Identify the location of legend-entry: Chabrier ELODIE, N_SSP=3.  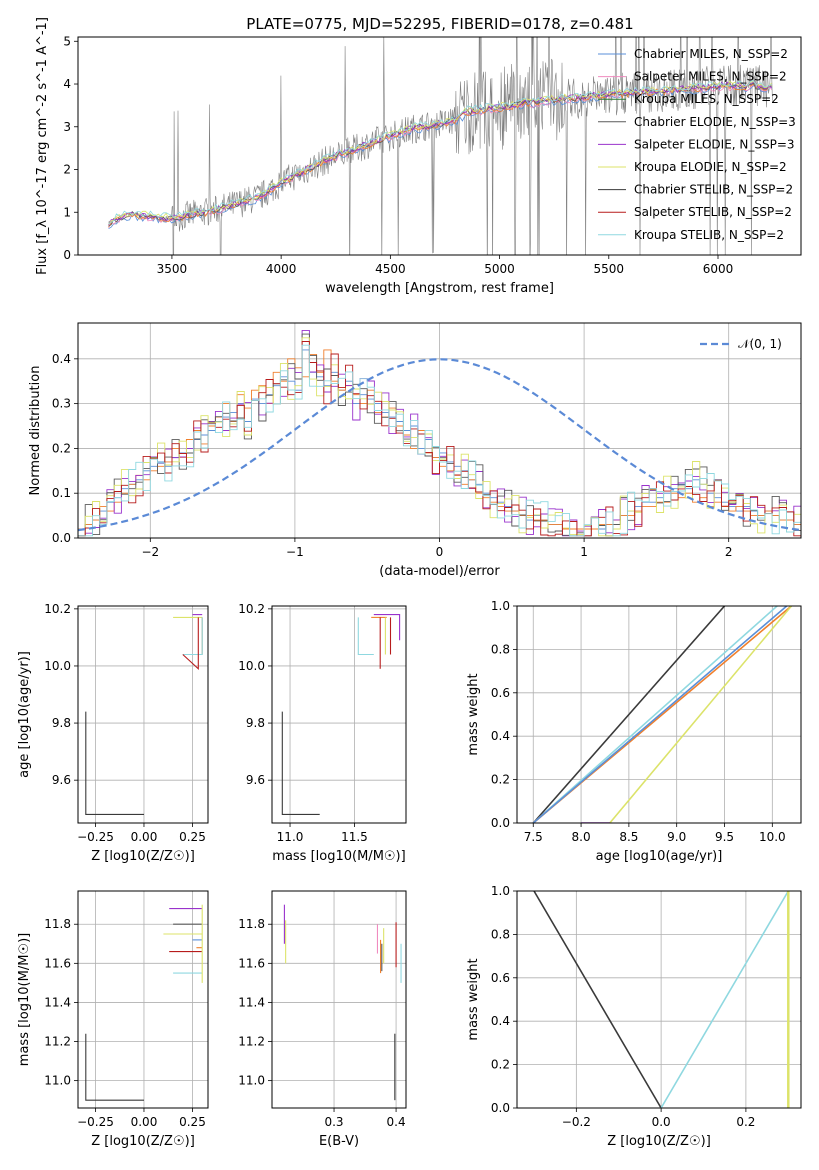
(715, 122).